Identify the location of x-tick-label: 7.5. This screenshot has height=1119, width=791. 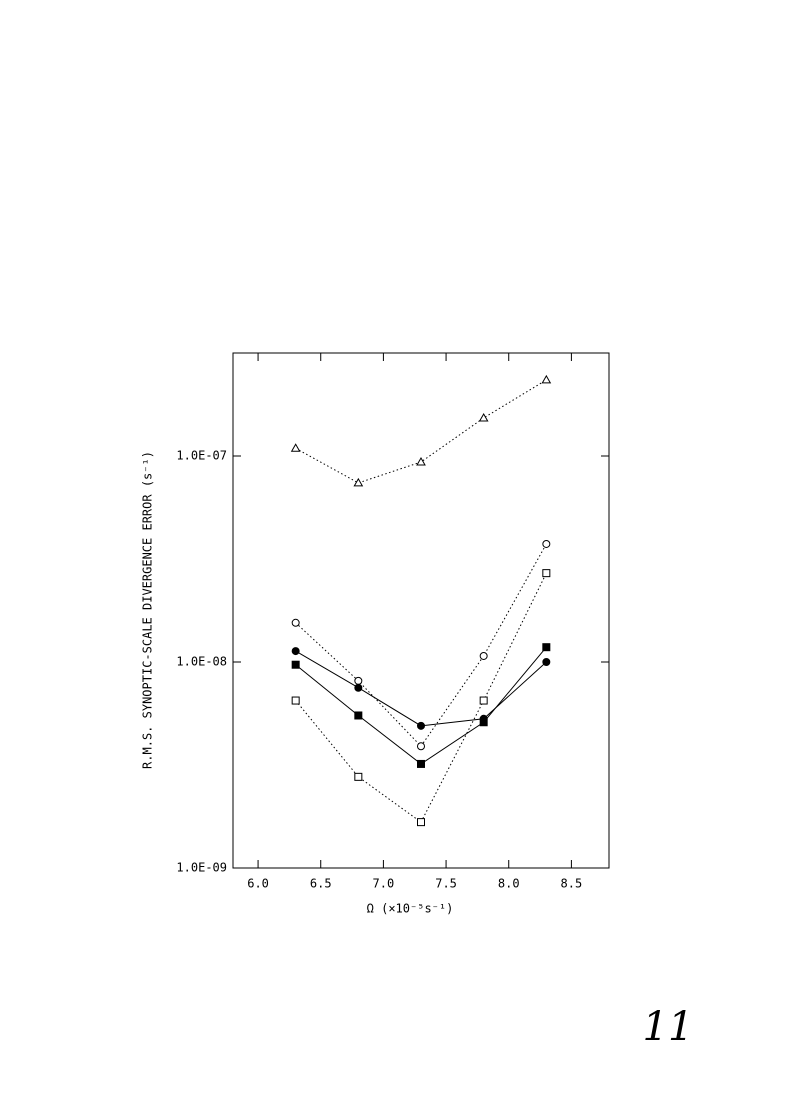
(446, 884).